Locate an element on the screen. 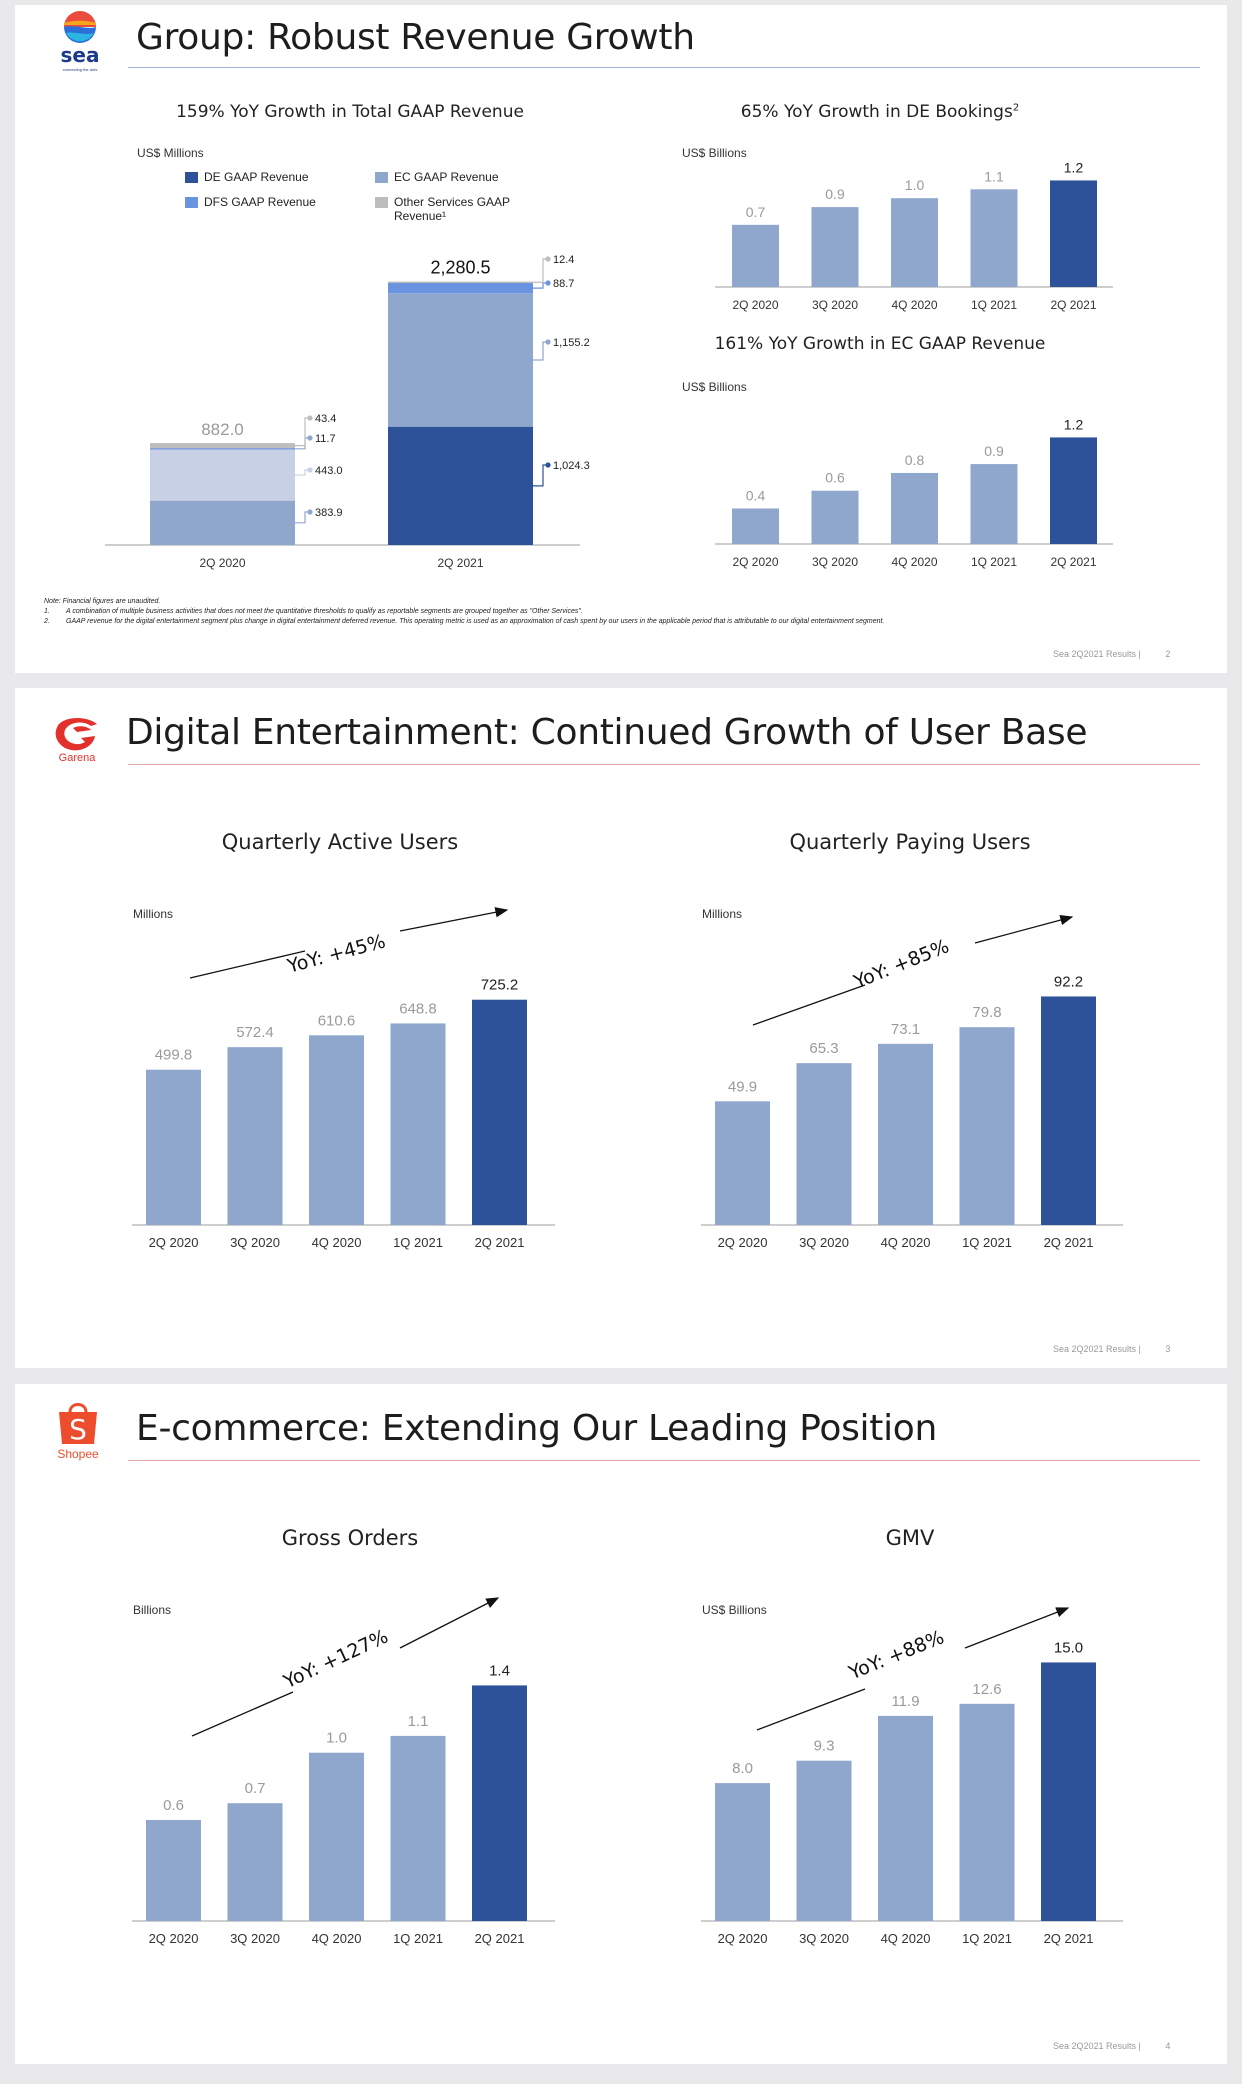 This screenshot has height=2084, width=1242. stack-chart-unit: US$ Millions is located at coordinates (170, 153).